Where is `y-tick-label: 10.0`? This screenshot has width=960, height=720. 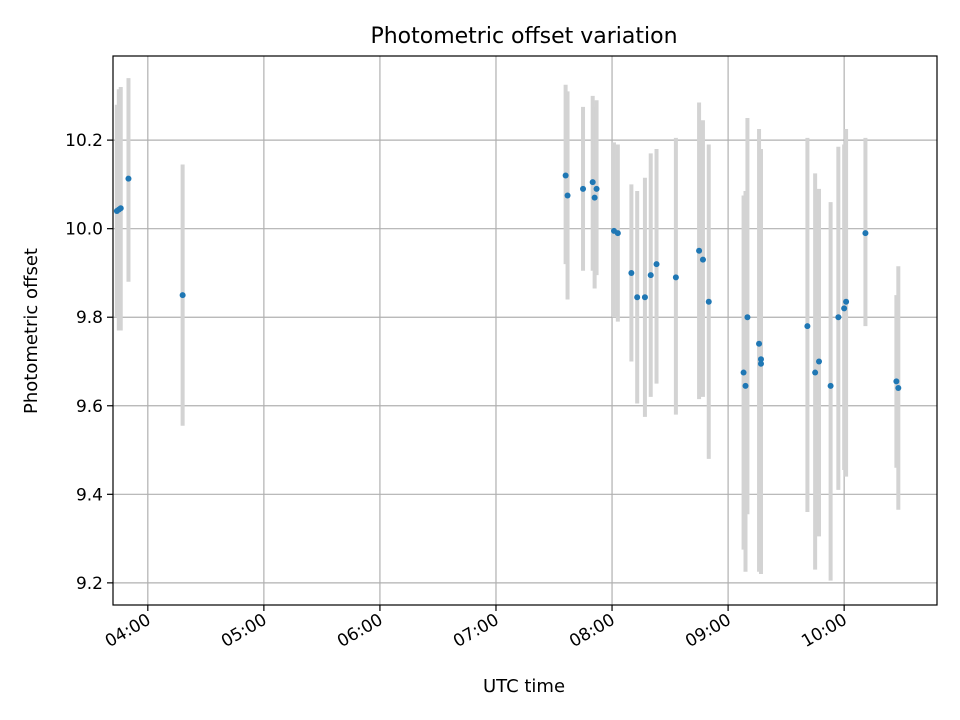 y-tick-label: 10.0 is located at coordinates (84, 230).